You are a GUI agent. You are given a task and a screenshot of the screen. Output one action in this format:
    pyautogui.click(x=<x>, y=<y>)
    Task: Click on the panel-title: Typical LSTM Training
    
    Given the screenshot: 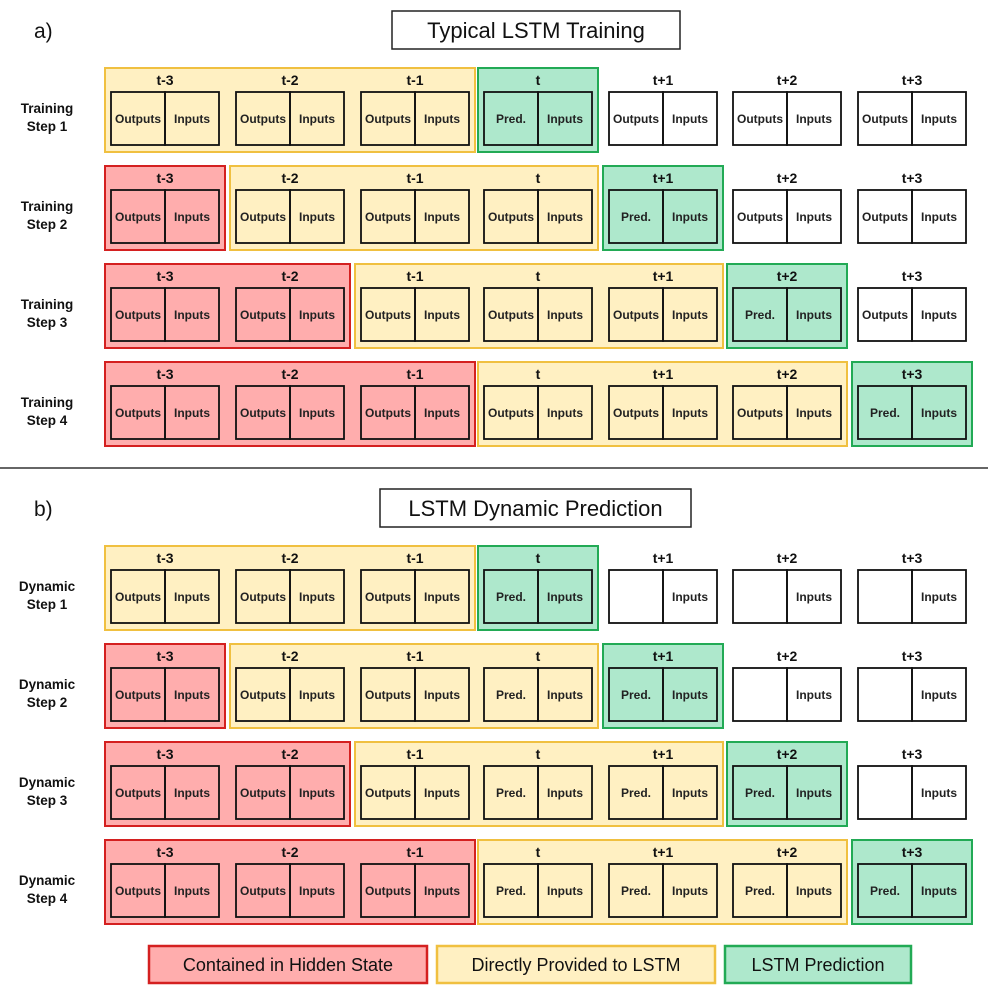 What is the action you would take?
    pyautogui.click(x=536, y=30)
    